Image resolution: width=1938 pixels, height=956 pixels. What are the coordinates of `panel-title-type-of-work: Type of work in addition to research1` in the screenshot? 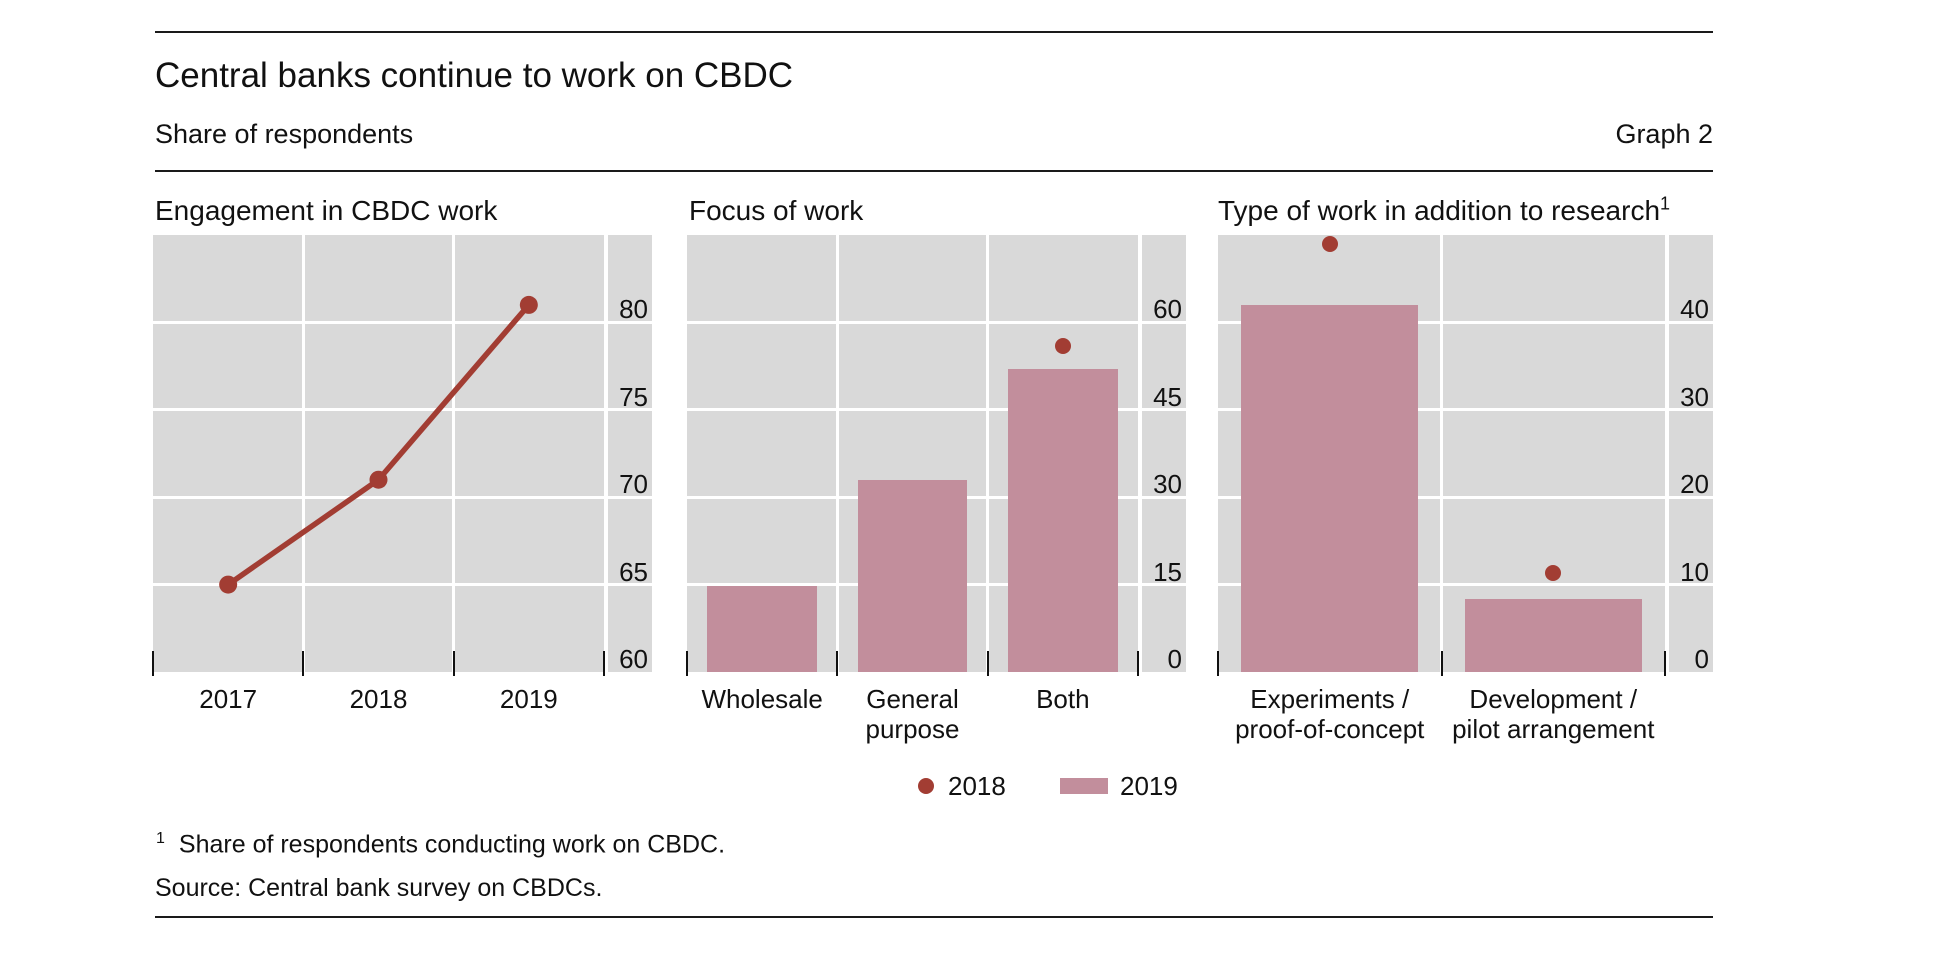 It's located at (1444, 209).